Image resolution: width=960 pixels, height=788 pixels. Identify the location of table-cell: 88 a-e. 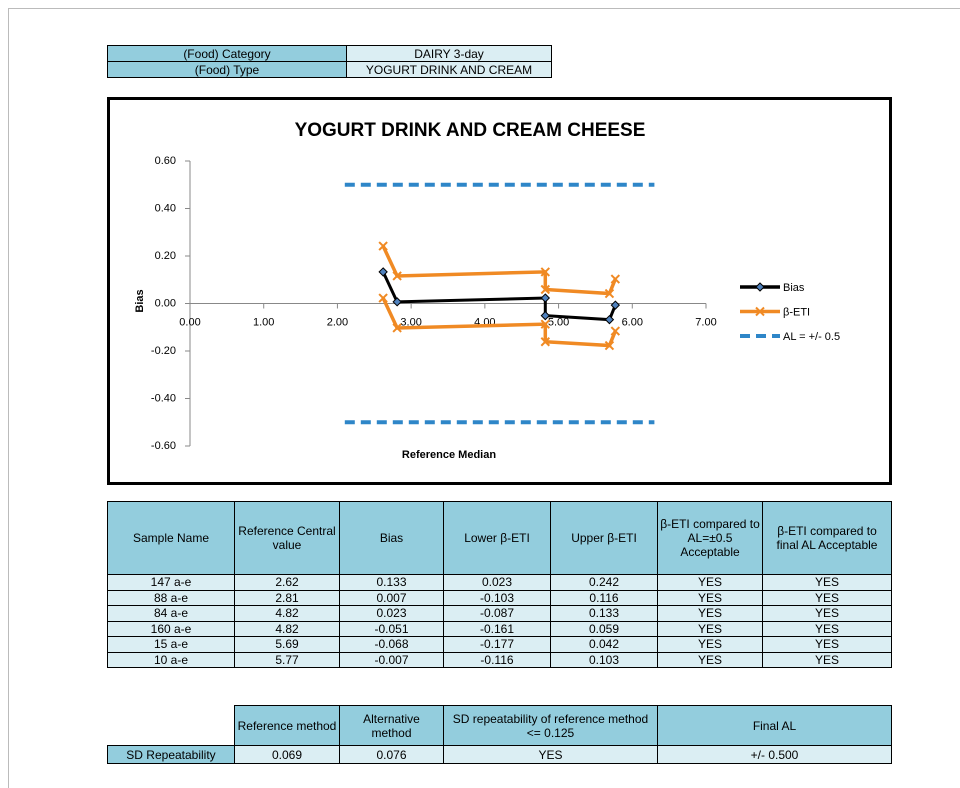
(171, 597).